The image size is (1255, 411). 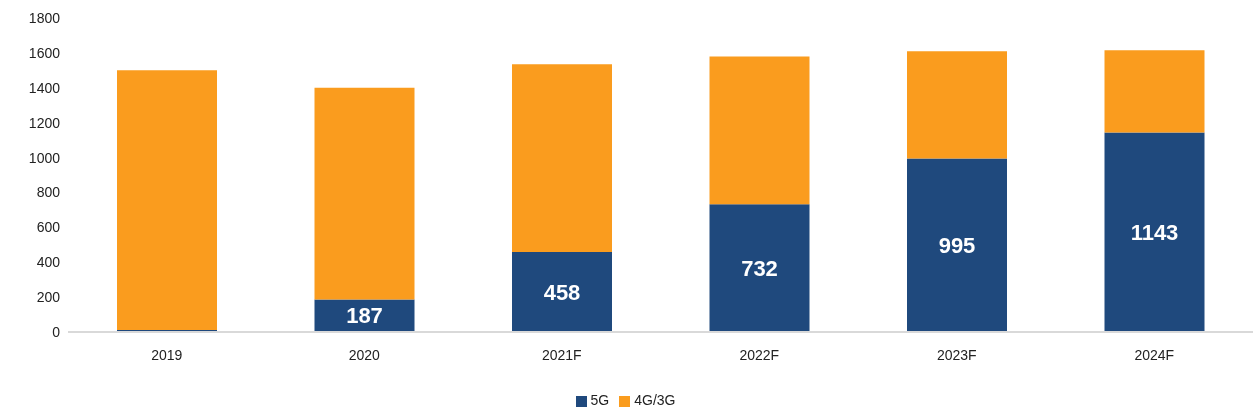 I want to click on y-tick-label: 200, so click(x=48, y=297).